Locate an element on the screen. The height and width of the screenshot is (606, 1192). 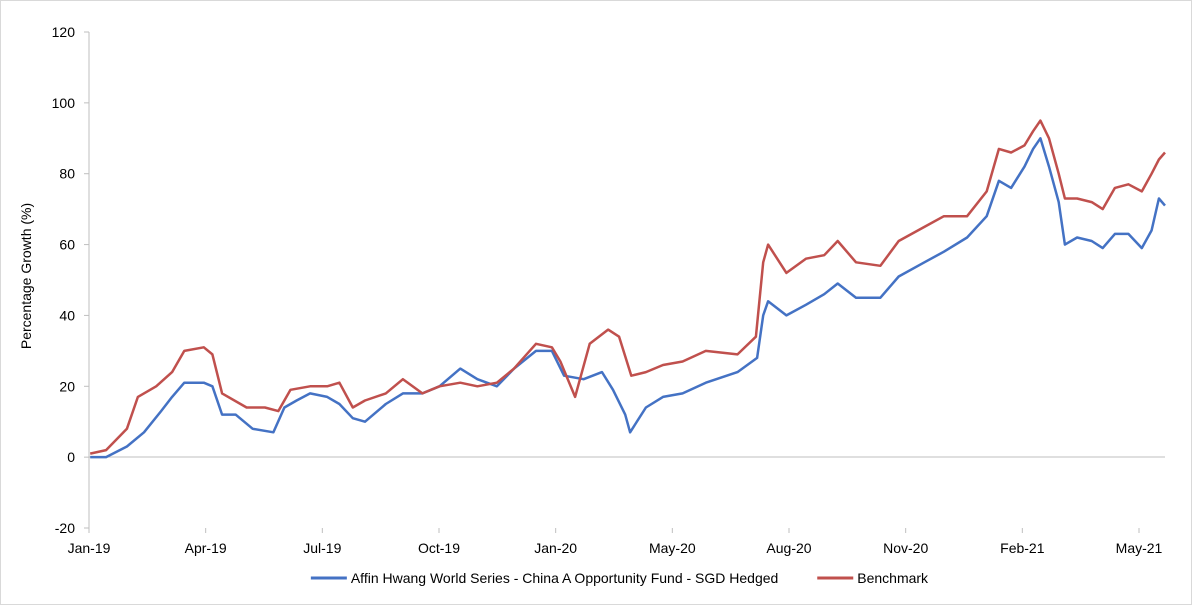
y-tick-label: 60 is located at coordinates (67, 245).